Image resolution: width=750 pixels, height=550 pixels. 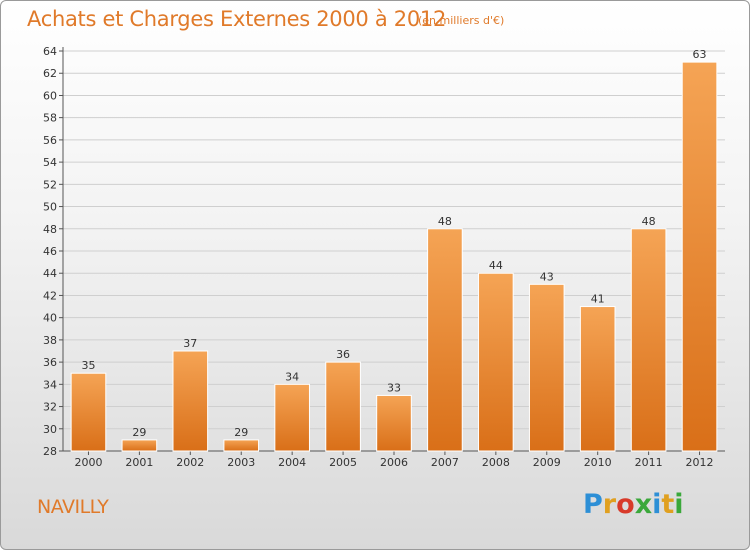 What do you see at coordinates (190, 343) in the screenshot?
I see `data-label: 37` at bounding box center [190, 343].